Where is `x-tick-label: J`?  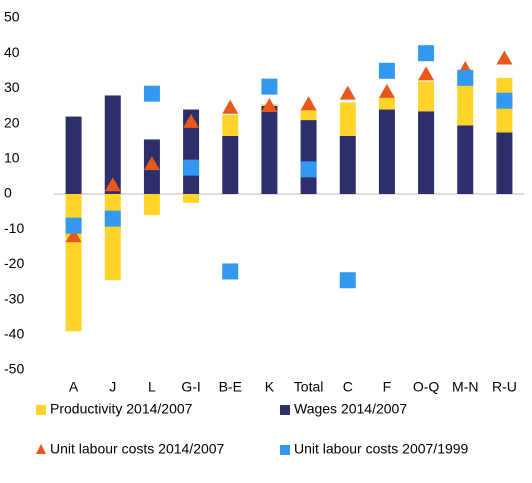
x-tick-label: J is located at coordinates (112, 387).